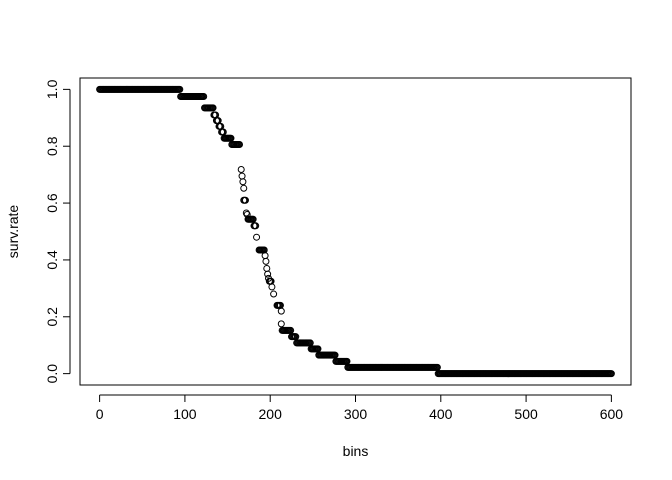 The width and height of the screenshot is (672, 480). What do you see at coordinates (52, 317) in the screenshot?
I see `y-tick-label: 0.2` at bounding box center [52, 317].